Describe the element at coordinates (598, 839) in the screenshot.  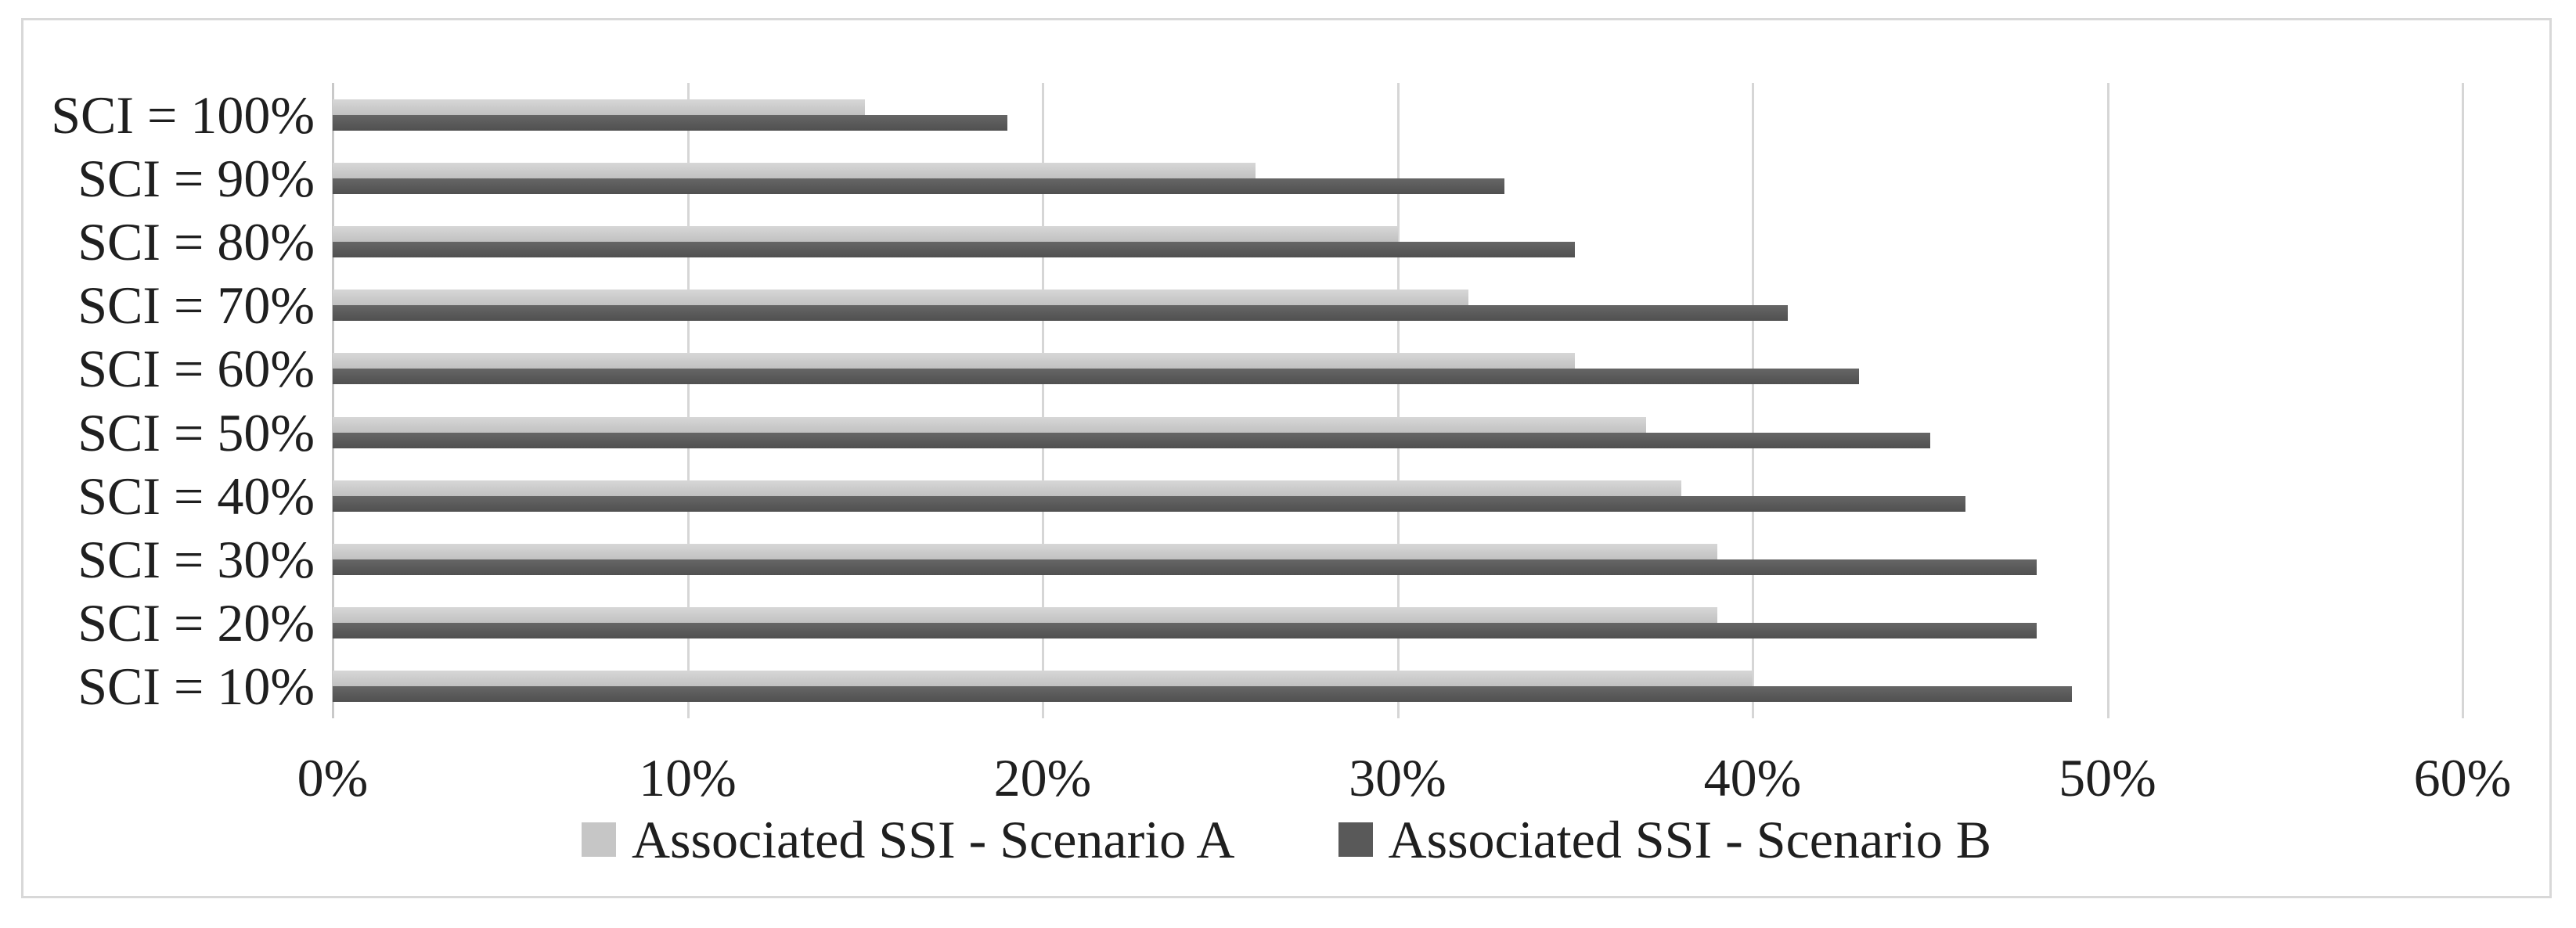
I see `legend-swatch-scenario-a` at that location.